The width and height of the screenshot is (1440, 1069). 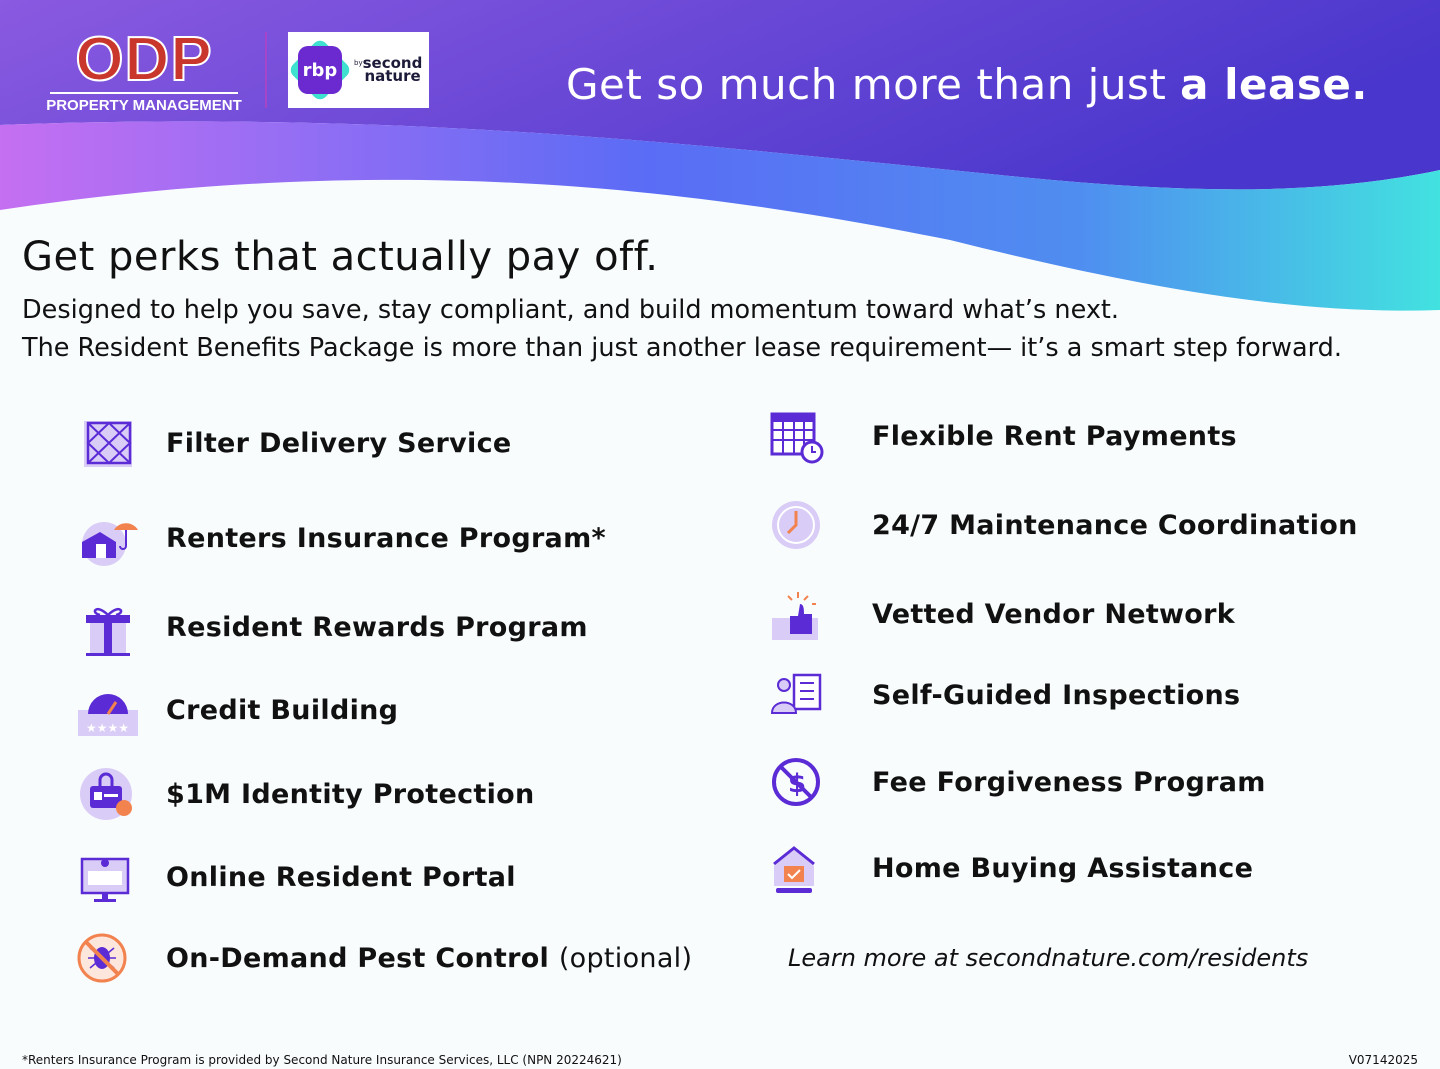 I want to click on optional-note: (optional), so click(x=625, y=958).